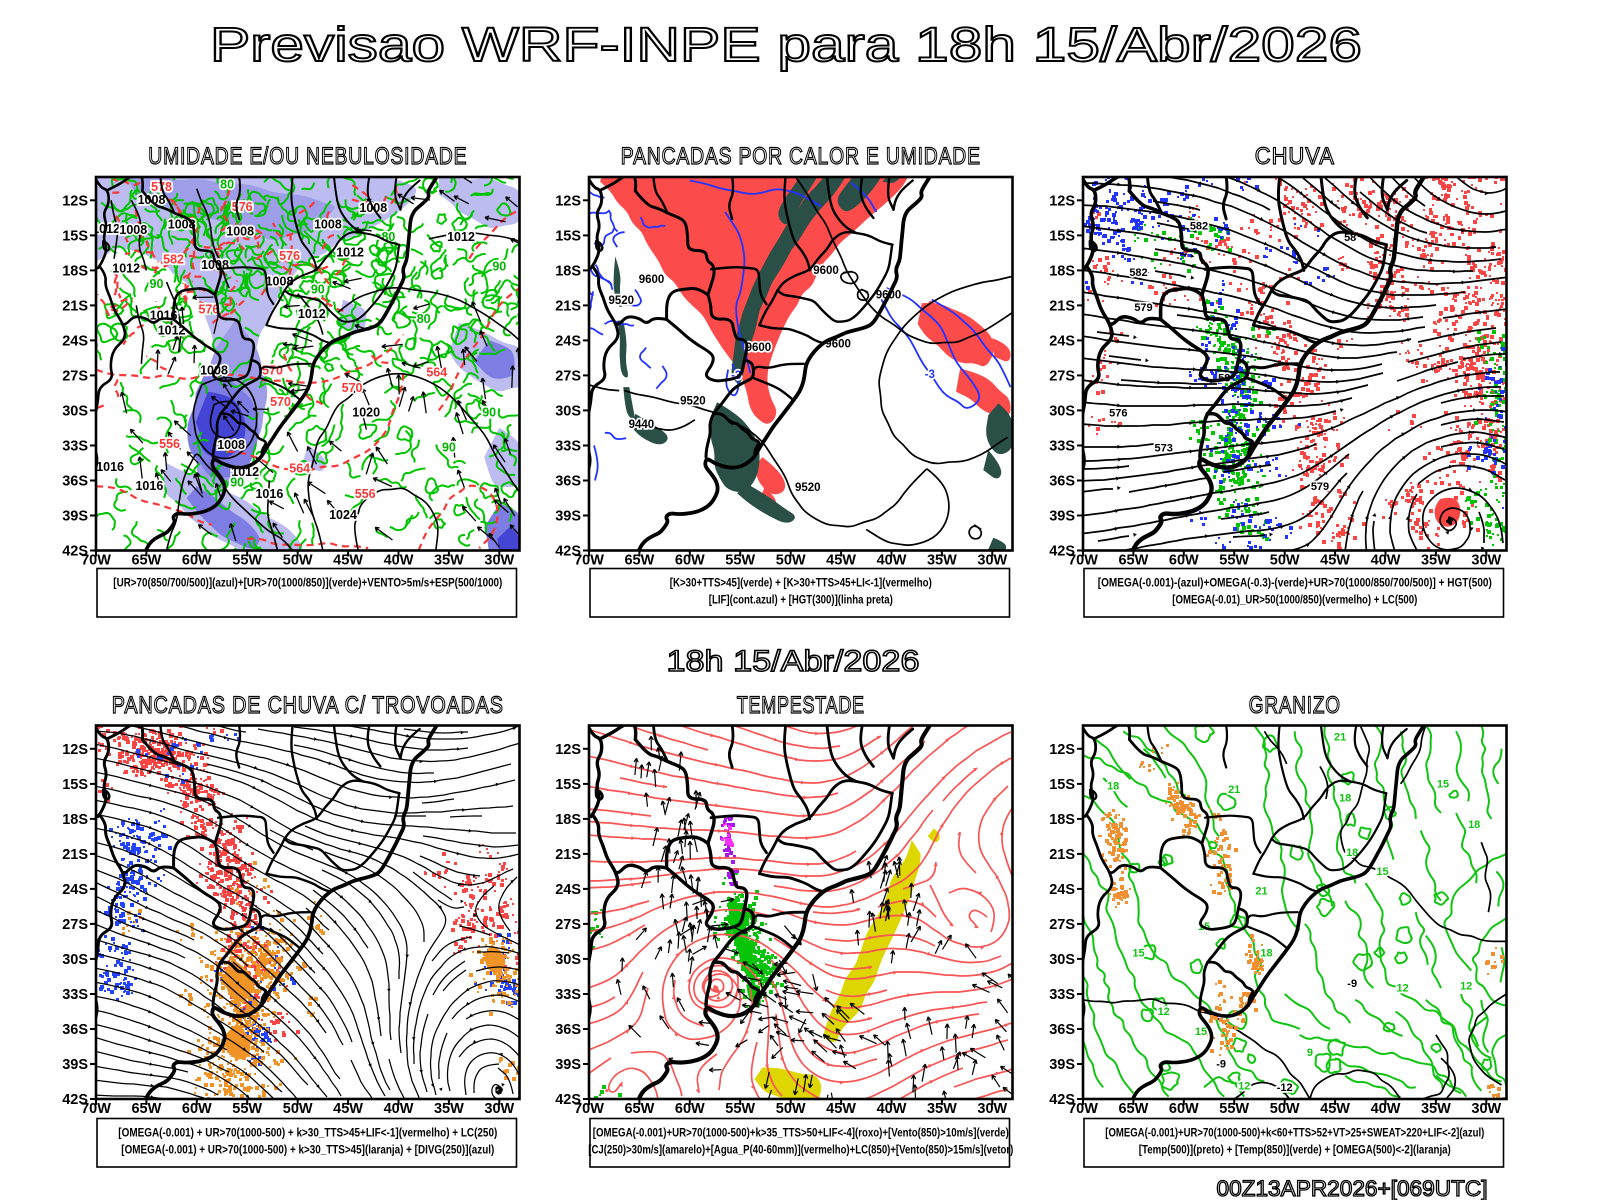 The image size is (1600, 1200). Describe the element at coordinates (622, 301) in the screenshot. I see `svg-text: 9520` at that location.